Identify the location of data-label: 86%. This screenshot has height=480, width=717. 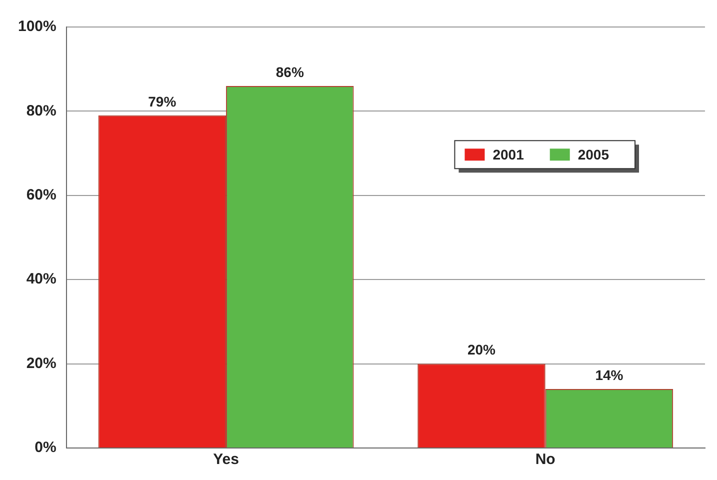
(290, 72).